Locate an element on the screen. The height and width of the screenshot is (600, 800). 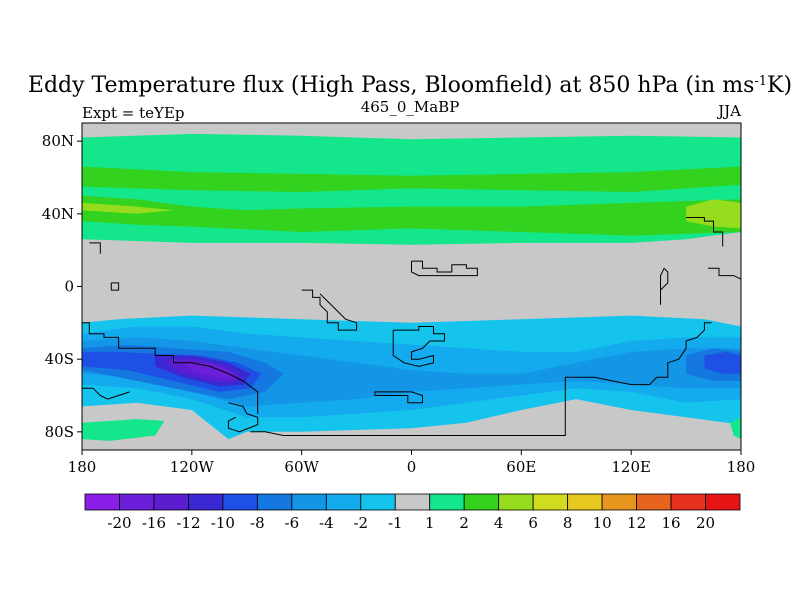
colorbar-label: -1 is located at coordinates (395, 523).